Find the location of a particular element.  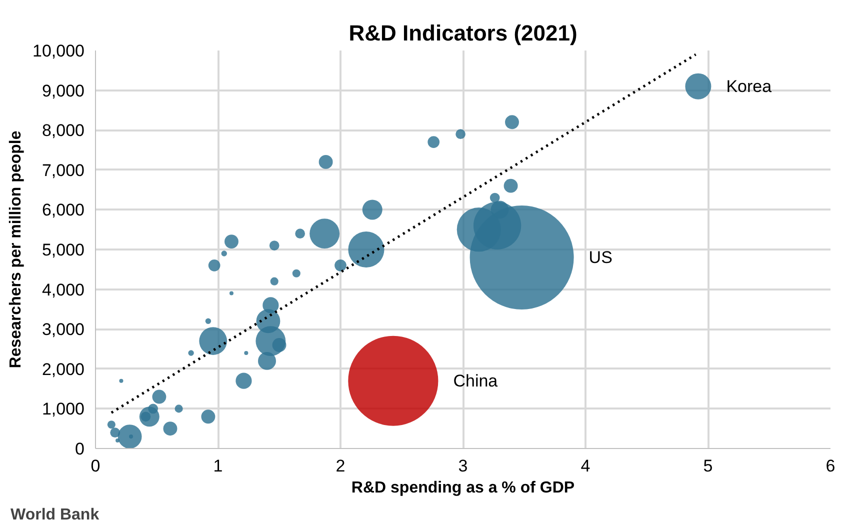

x-tick-label: 3 is located at coordinates (463, 466).